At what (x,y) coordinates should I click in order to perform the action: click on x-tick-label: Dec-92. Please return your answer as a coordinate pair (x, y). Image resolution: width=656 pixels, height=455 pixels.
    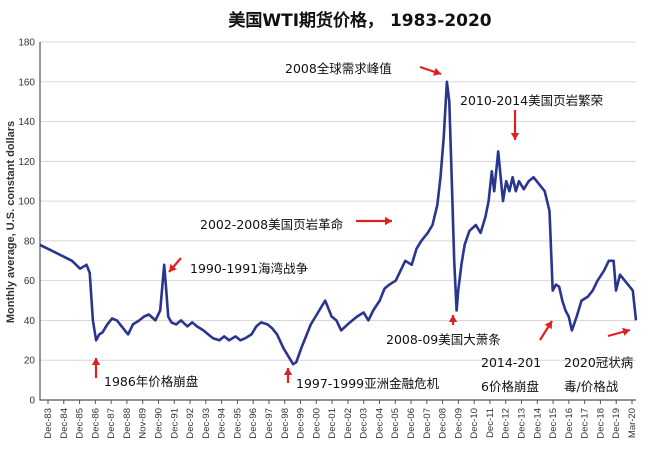
    Looking at the image, I should click on (190, 423).